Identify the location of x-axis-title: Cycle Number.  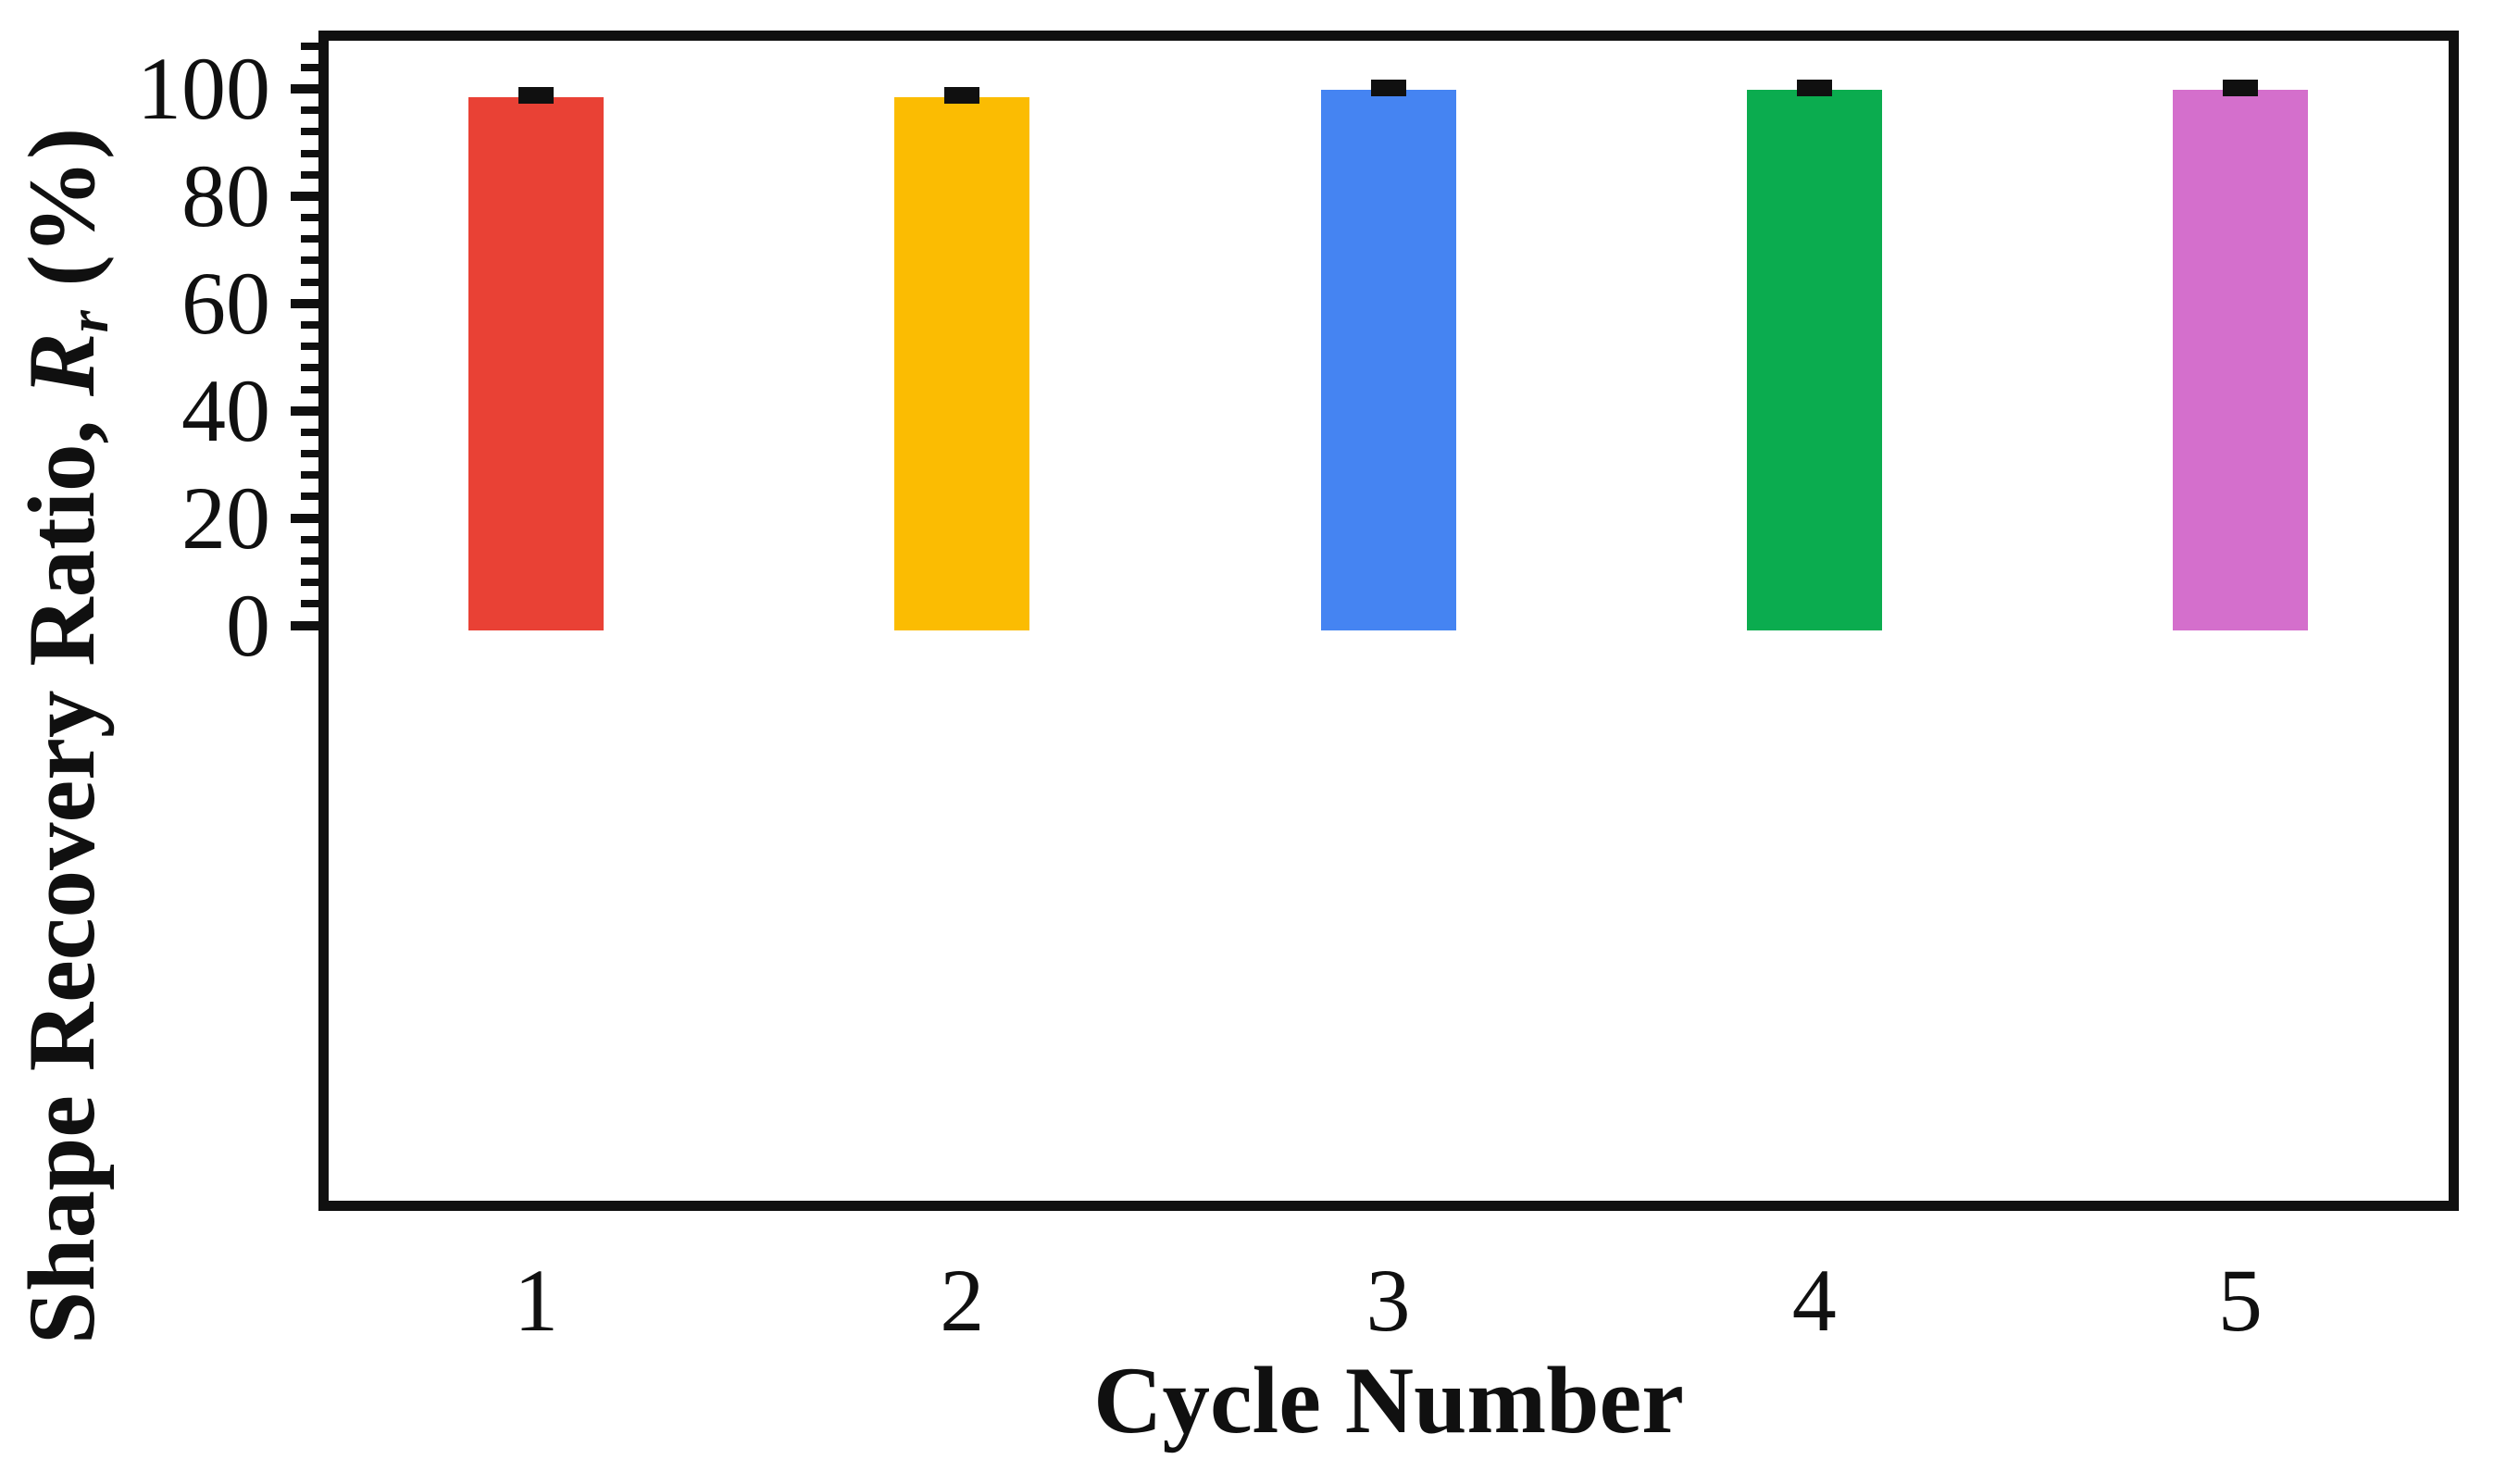
(1388, 1400).